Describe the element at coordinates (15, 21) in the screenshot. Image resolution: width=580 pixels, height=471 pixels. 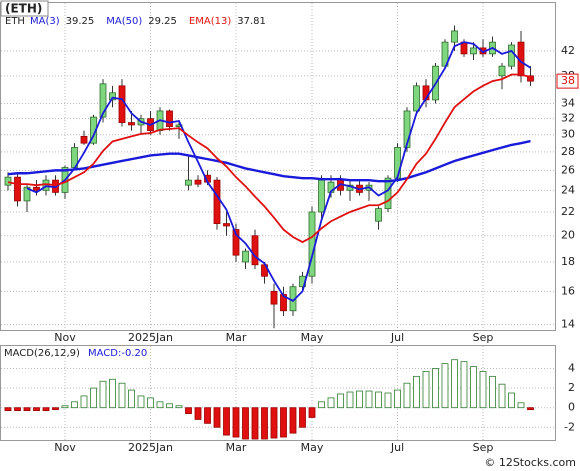
I see `legend-symbol: ETH` at that location.